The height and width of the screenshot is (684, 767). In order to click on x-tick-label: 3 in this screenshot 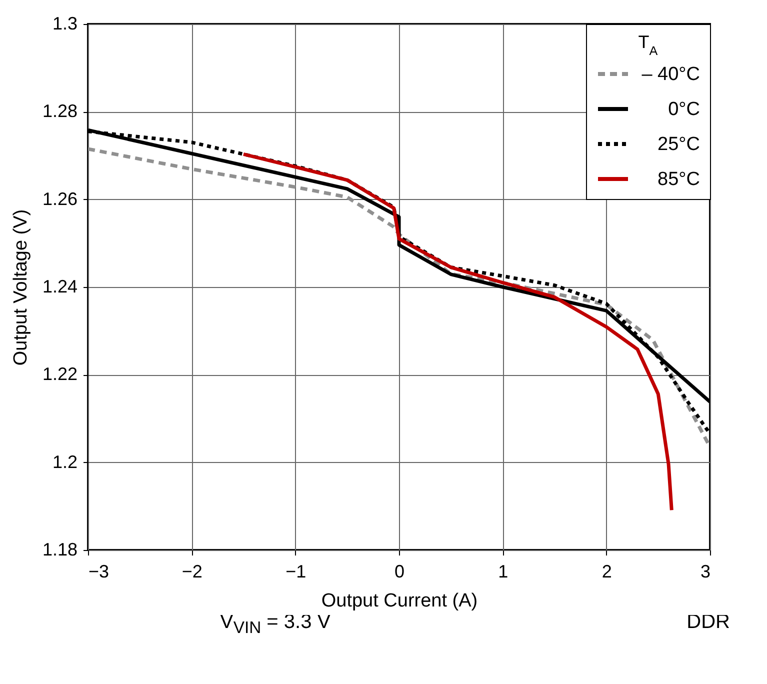, I will do `click(705, 572)`.